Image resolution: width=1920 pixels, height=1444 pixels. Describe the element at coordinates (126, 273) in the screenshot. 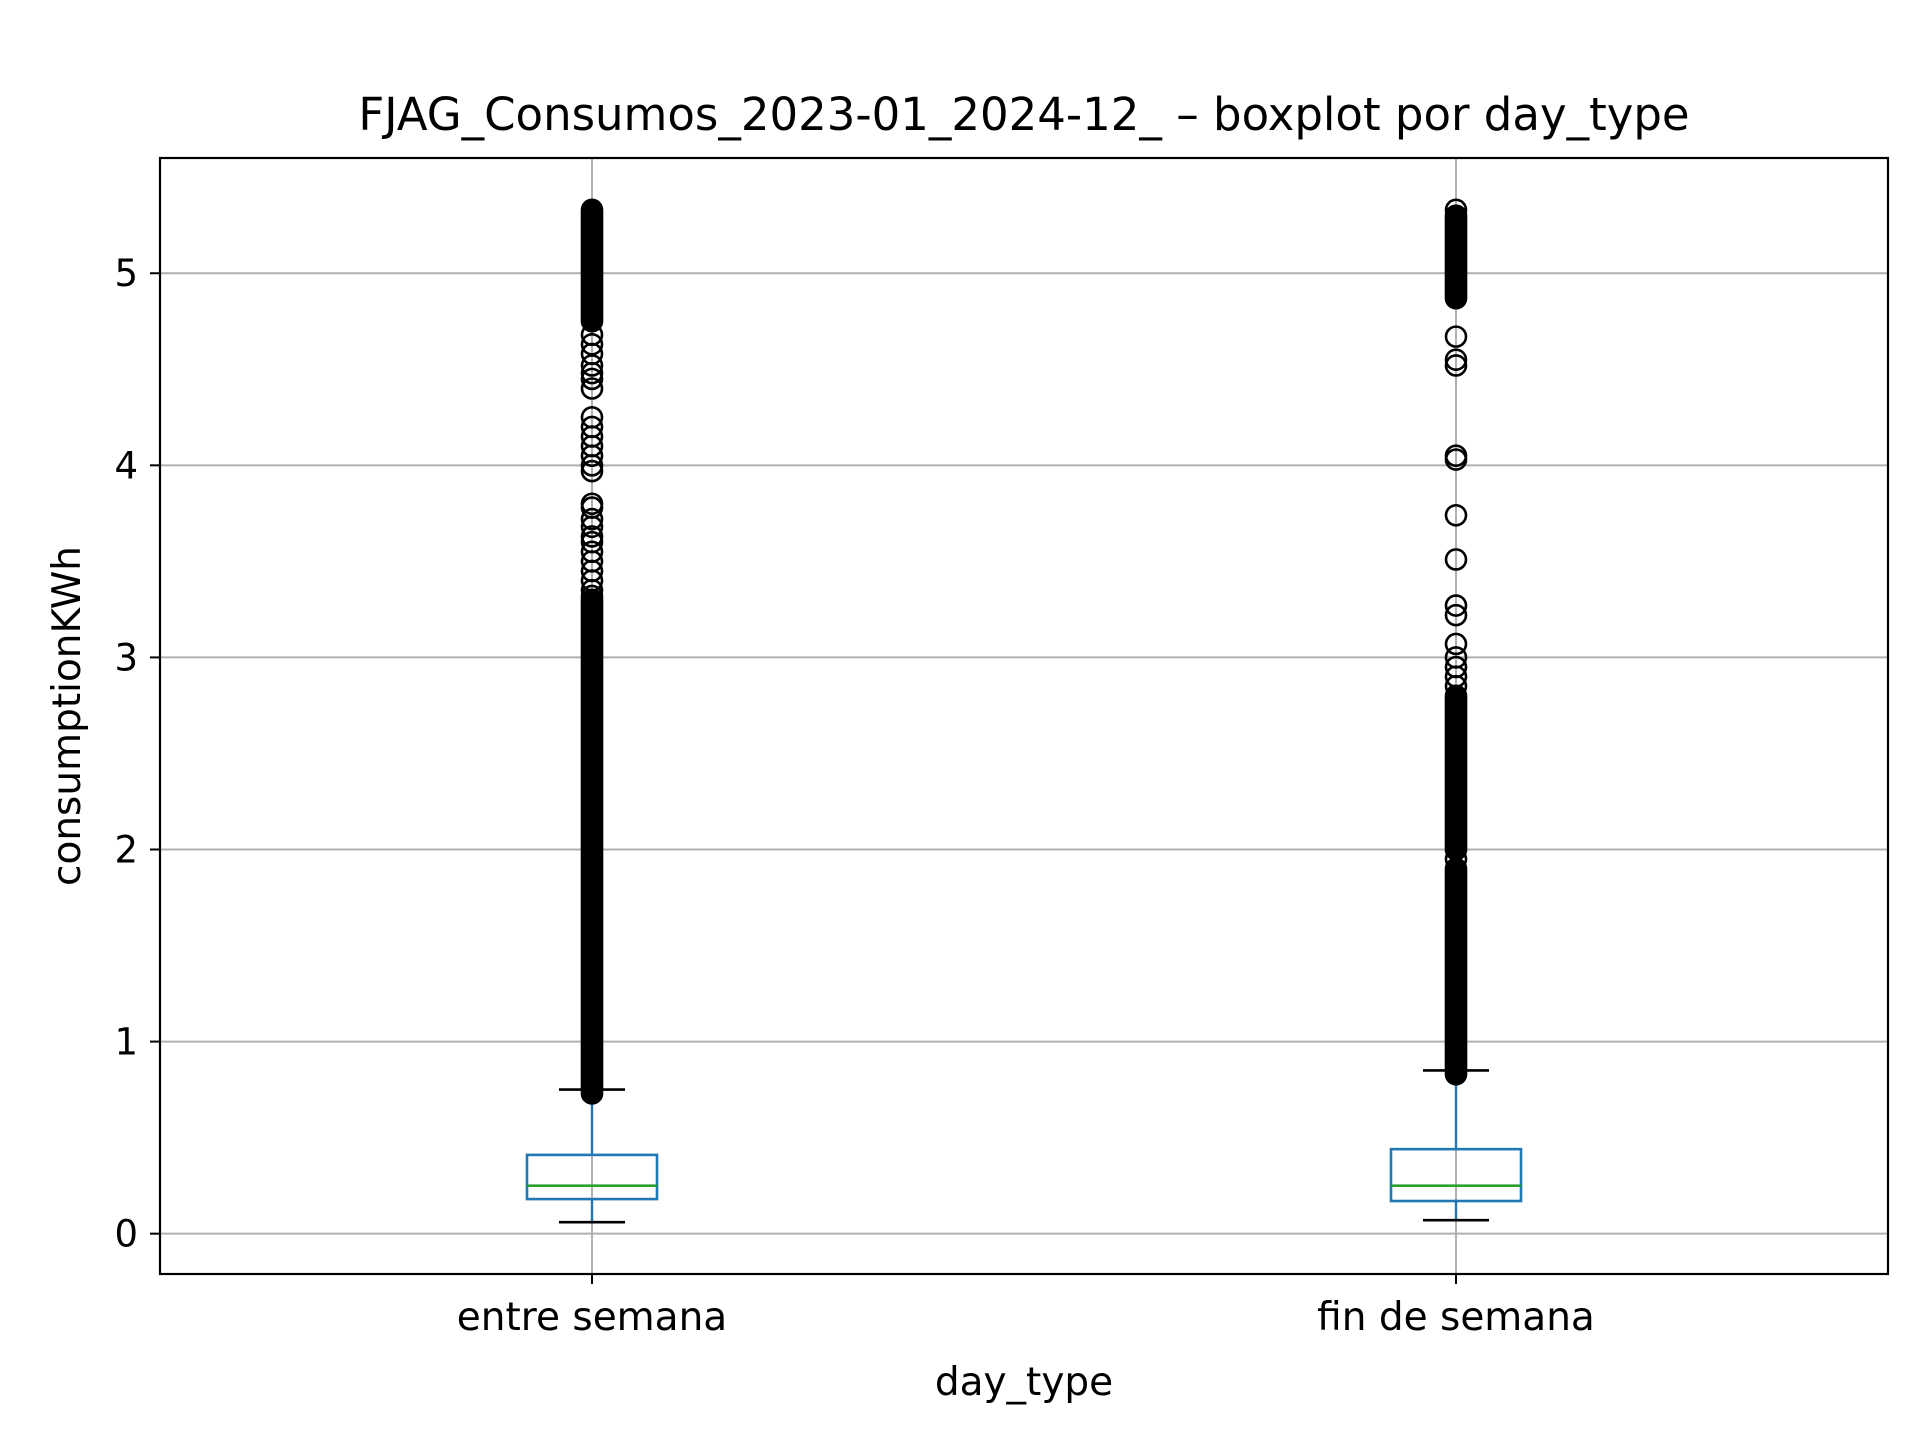

I see `y-tick-label: 5` at that location.